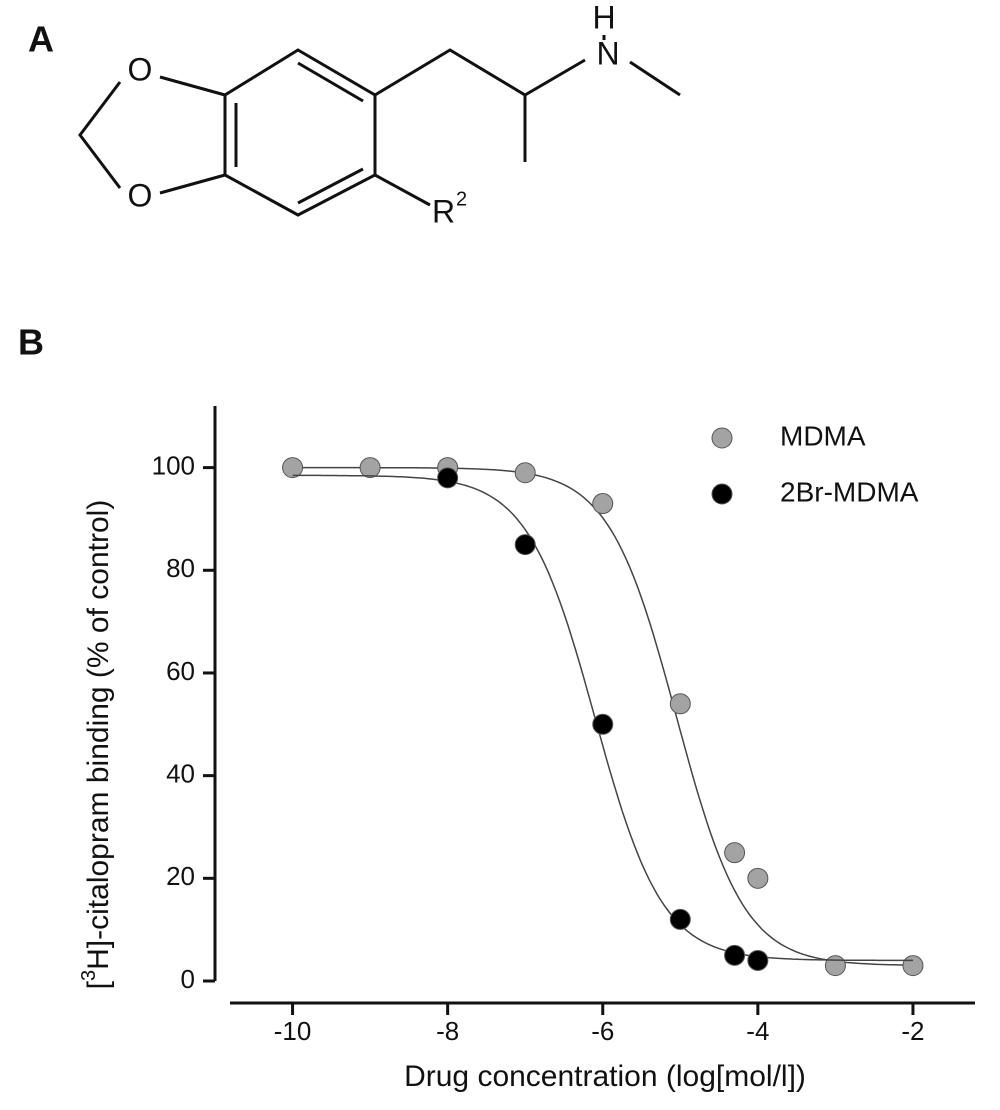  I want to click on ring, so click(300, 132).